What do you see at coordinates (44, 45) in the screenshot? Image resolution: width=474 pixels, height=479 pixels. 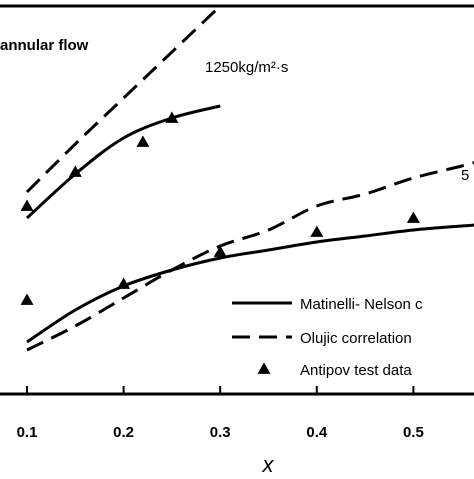 I see `flow-regime-label: annular flow` at bounding box center [44, 45].